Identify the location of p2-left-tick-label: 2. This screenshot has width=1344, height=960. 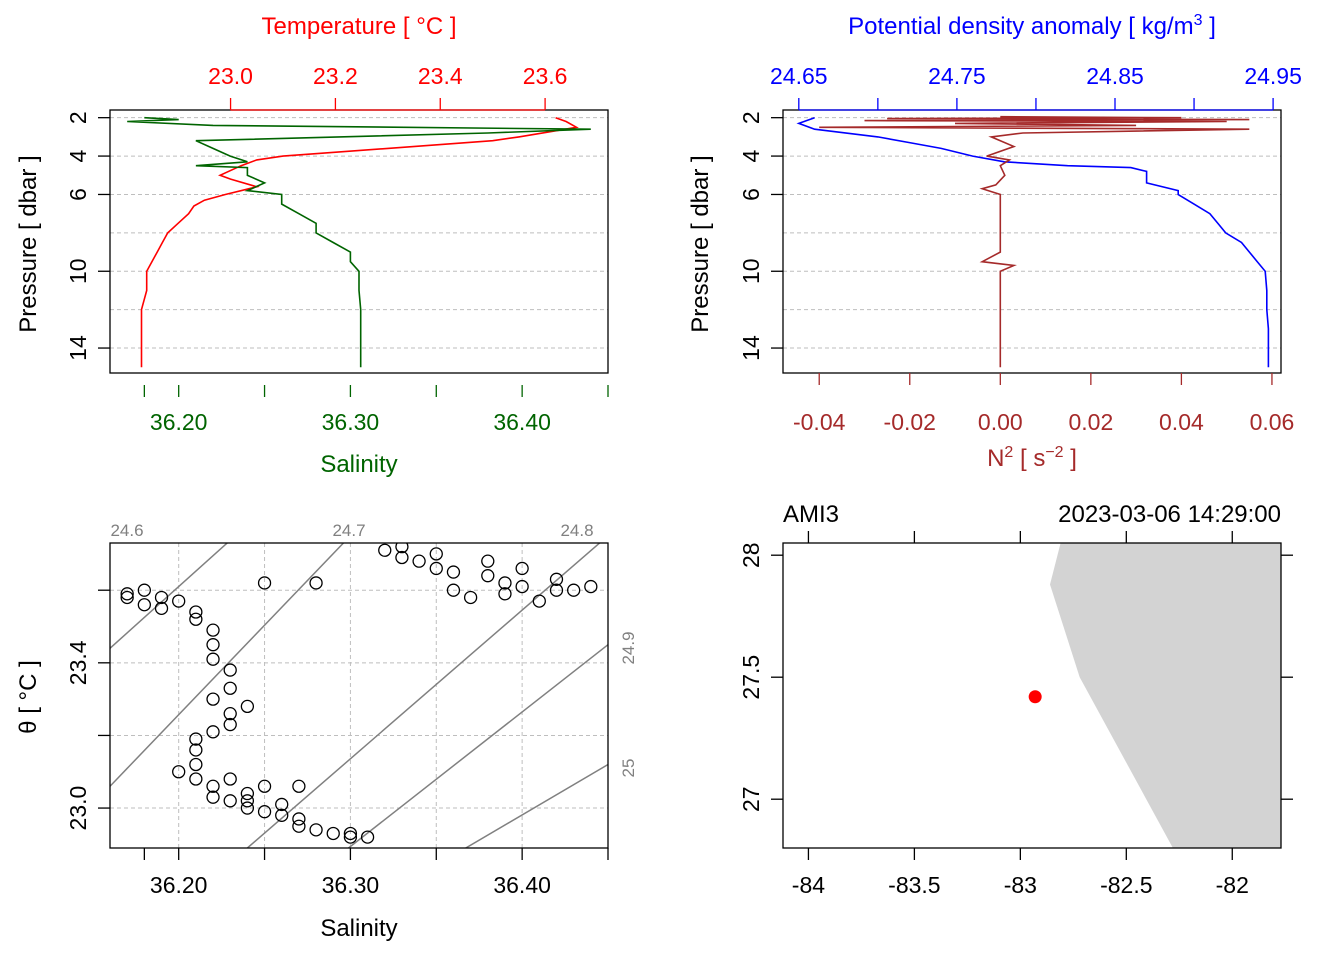
(751, 117).